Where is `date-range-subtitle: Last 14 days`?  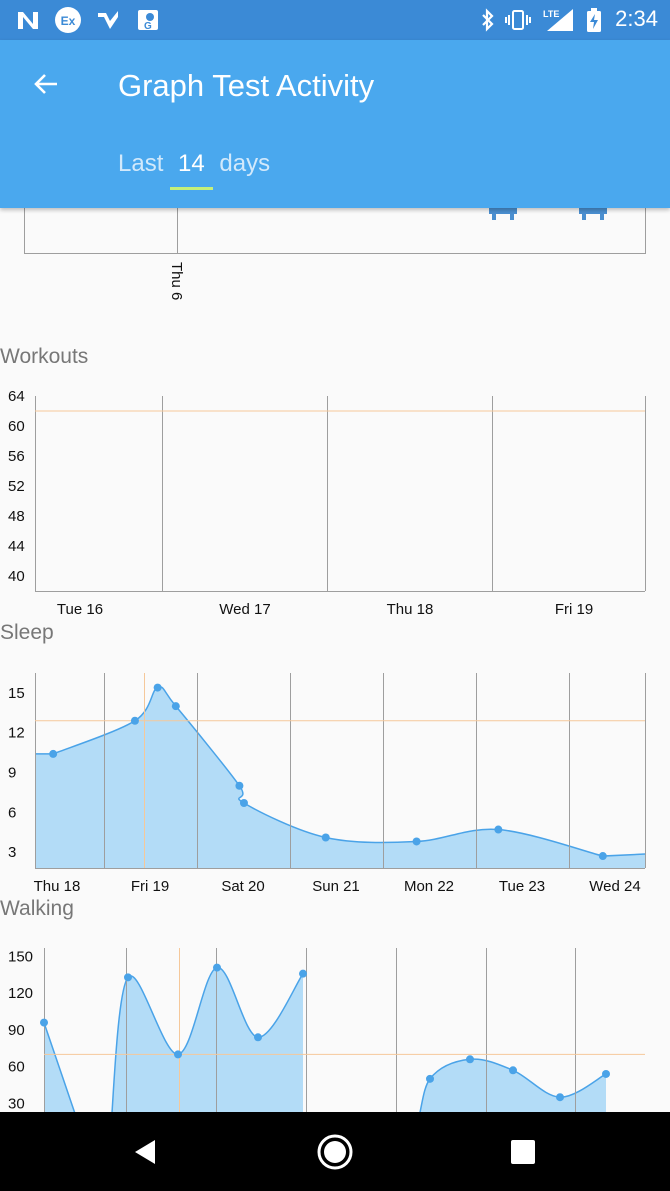
date-range-subtitle: Last 14 days is located at coordinates (194, 170).